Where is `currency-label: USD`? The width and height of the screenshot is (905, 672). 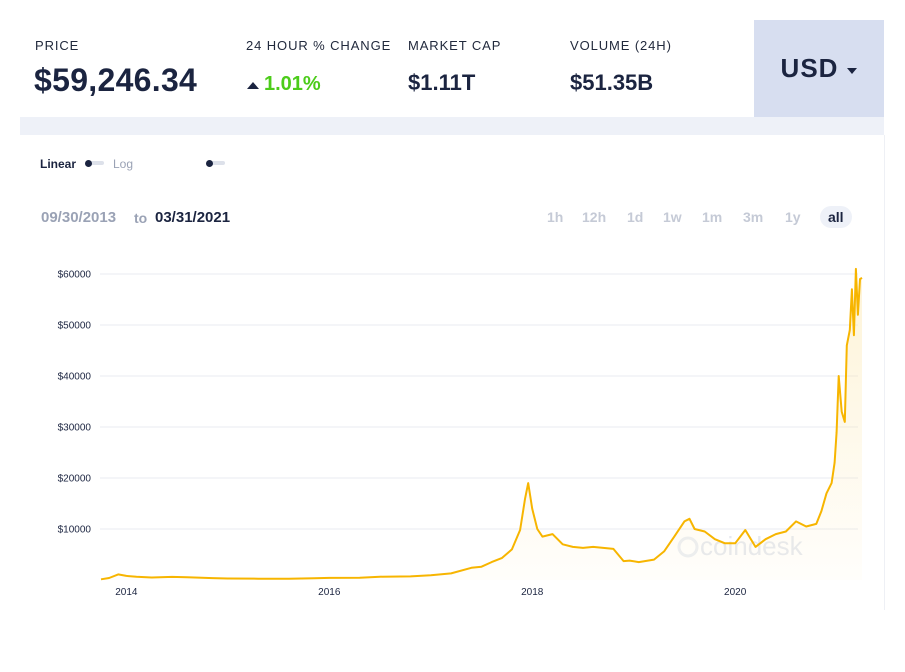 currency-label: USD is located at coordinates (809, 68).